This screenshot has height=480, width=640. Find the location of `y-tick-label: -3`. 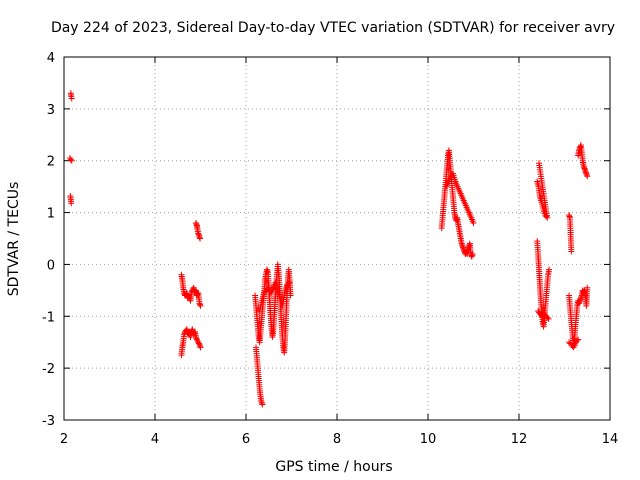

y-tick-label: -3 is located at coordinates (48, 421).